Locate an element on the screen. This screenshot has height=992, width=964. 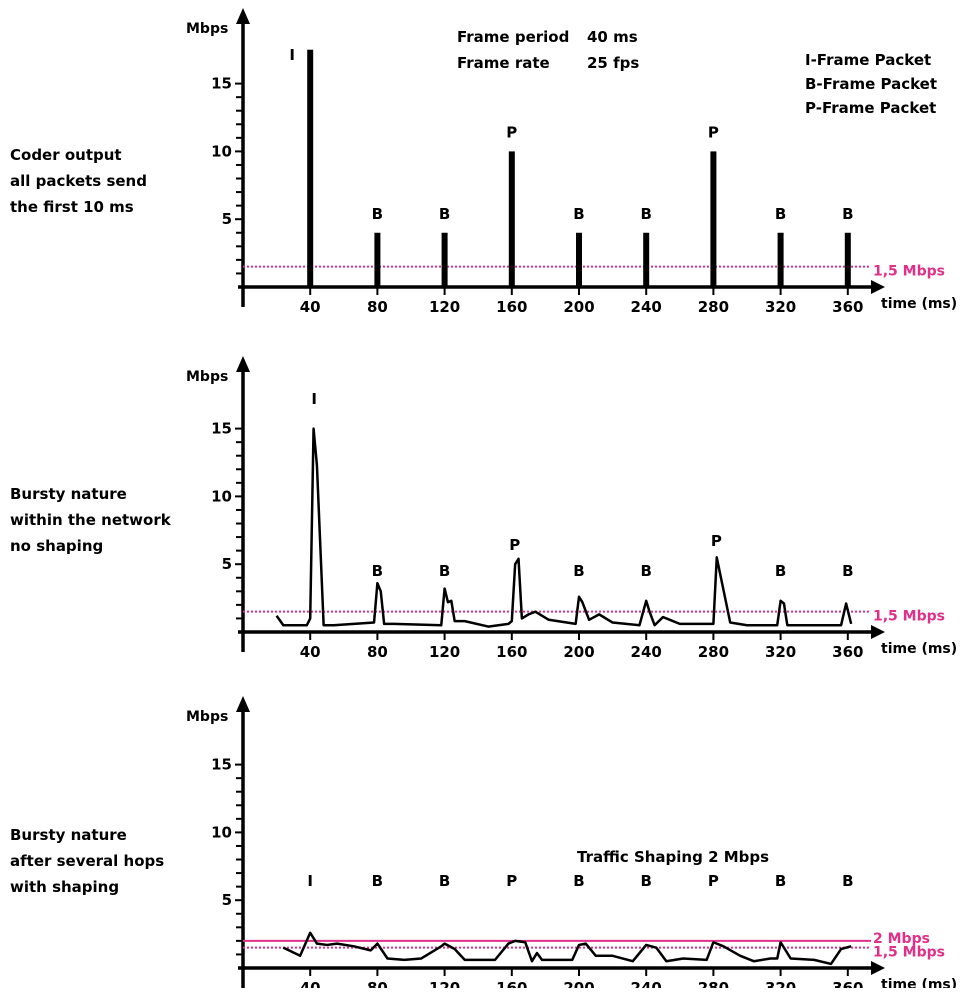
panel-3-x-tick-label-320: 320 is located at coordinates (780, 983).